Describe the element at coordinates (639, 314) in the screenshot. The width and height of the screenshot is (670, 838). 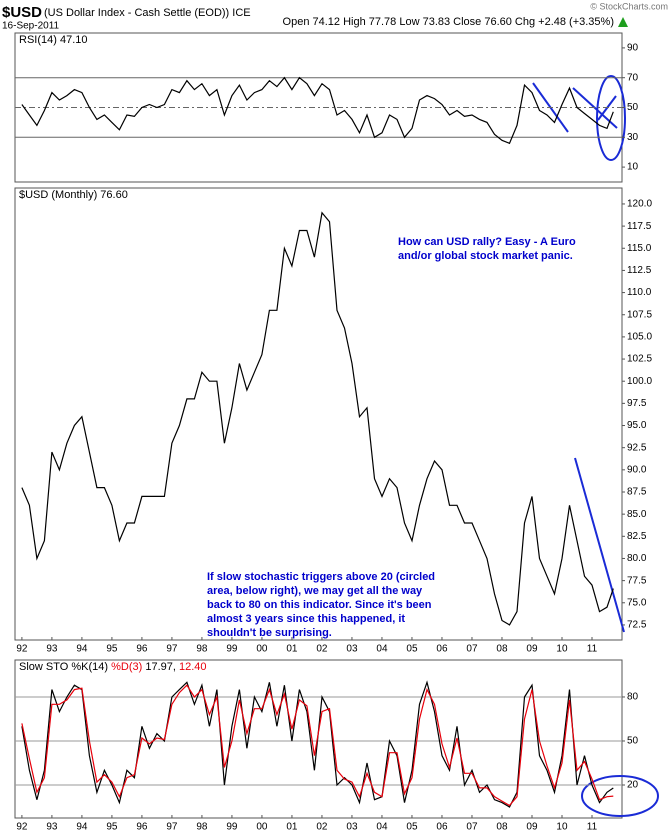
I see `y-tick-label: 107.5` at that location.